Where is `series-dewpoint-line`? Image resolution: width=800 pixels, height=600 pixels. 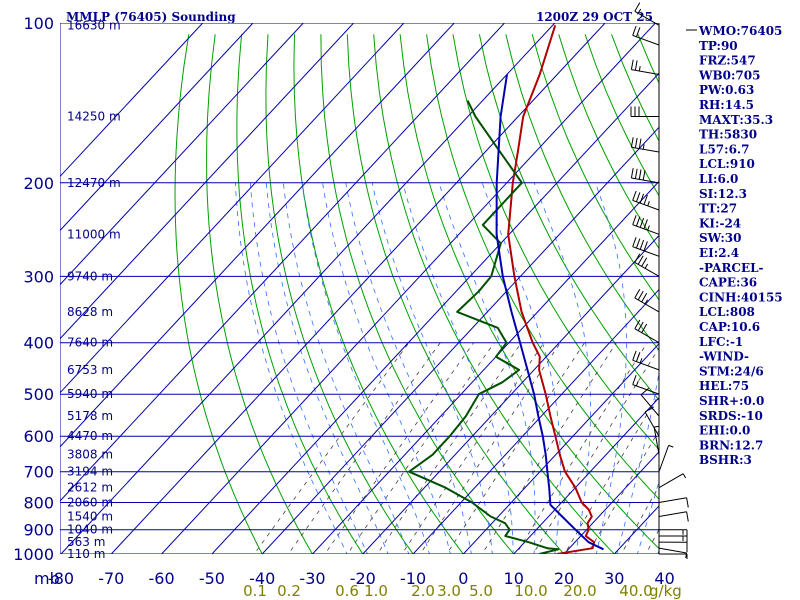 series-dewpoint-line is located at coordinates (484, 327).